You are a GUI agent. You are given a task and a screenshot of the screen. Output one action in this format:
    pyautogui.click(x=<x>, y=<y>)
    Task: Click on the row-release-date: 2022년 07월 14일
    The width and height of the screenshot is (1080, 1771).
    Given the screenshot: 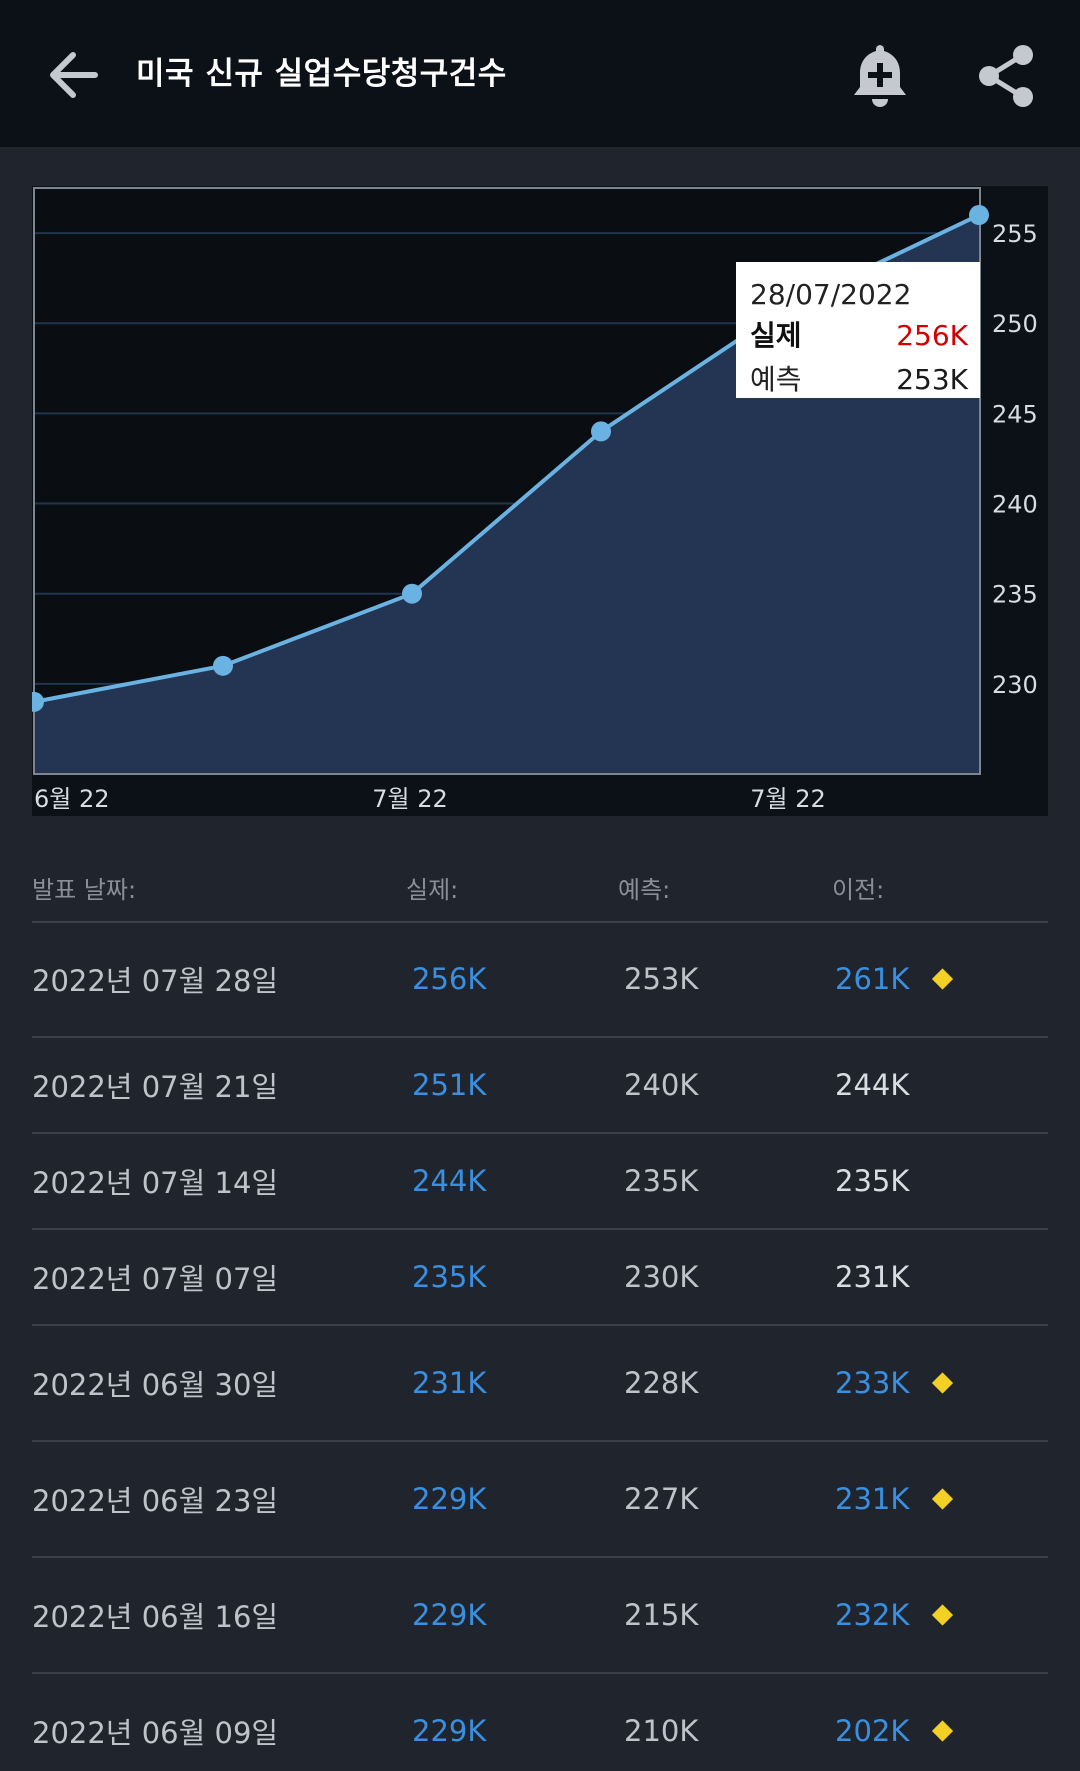 What is the action you would take?
    pyautogui.click(x=155, y=1183)
    